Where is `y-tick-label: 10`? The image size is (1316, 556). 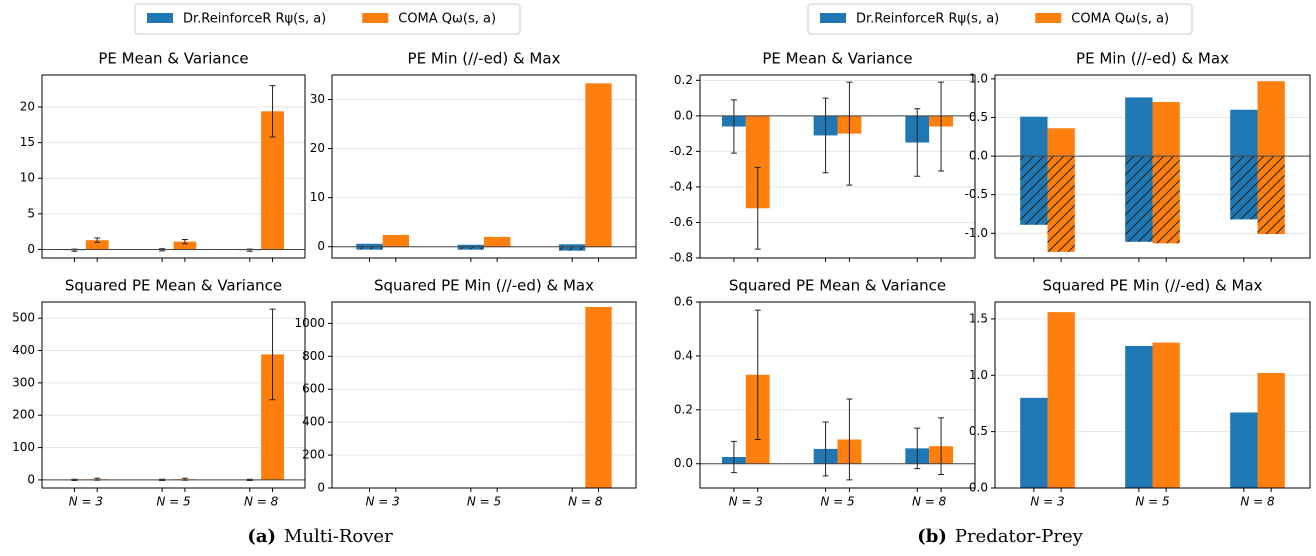 y-tick-label: 10 is located at coordinates (27, 178).